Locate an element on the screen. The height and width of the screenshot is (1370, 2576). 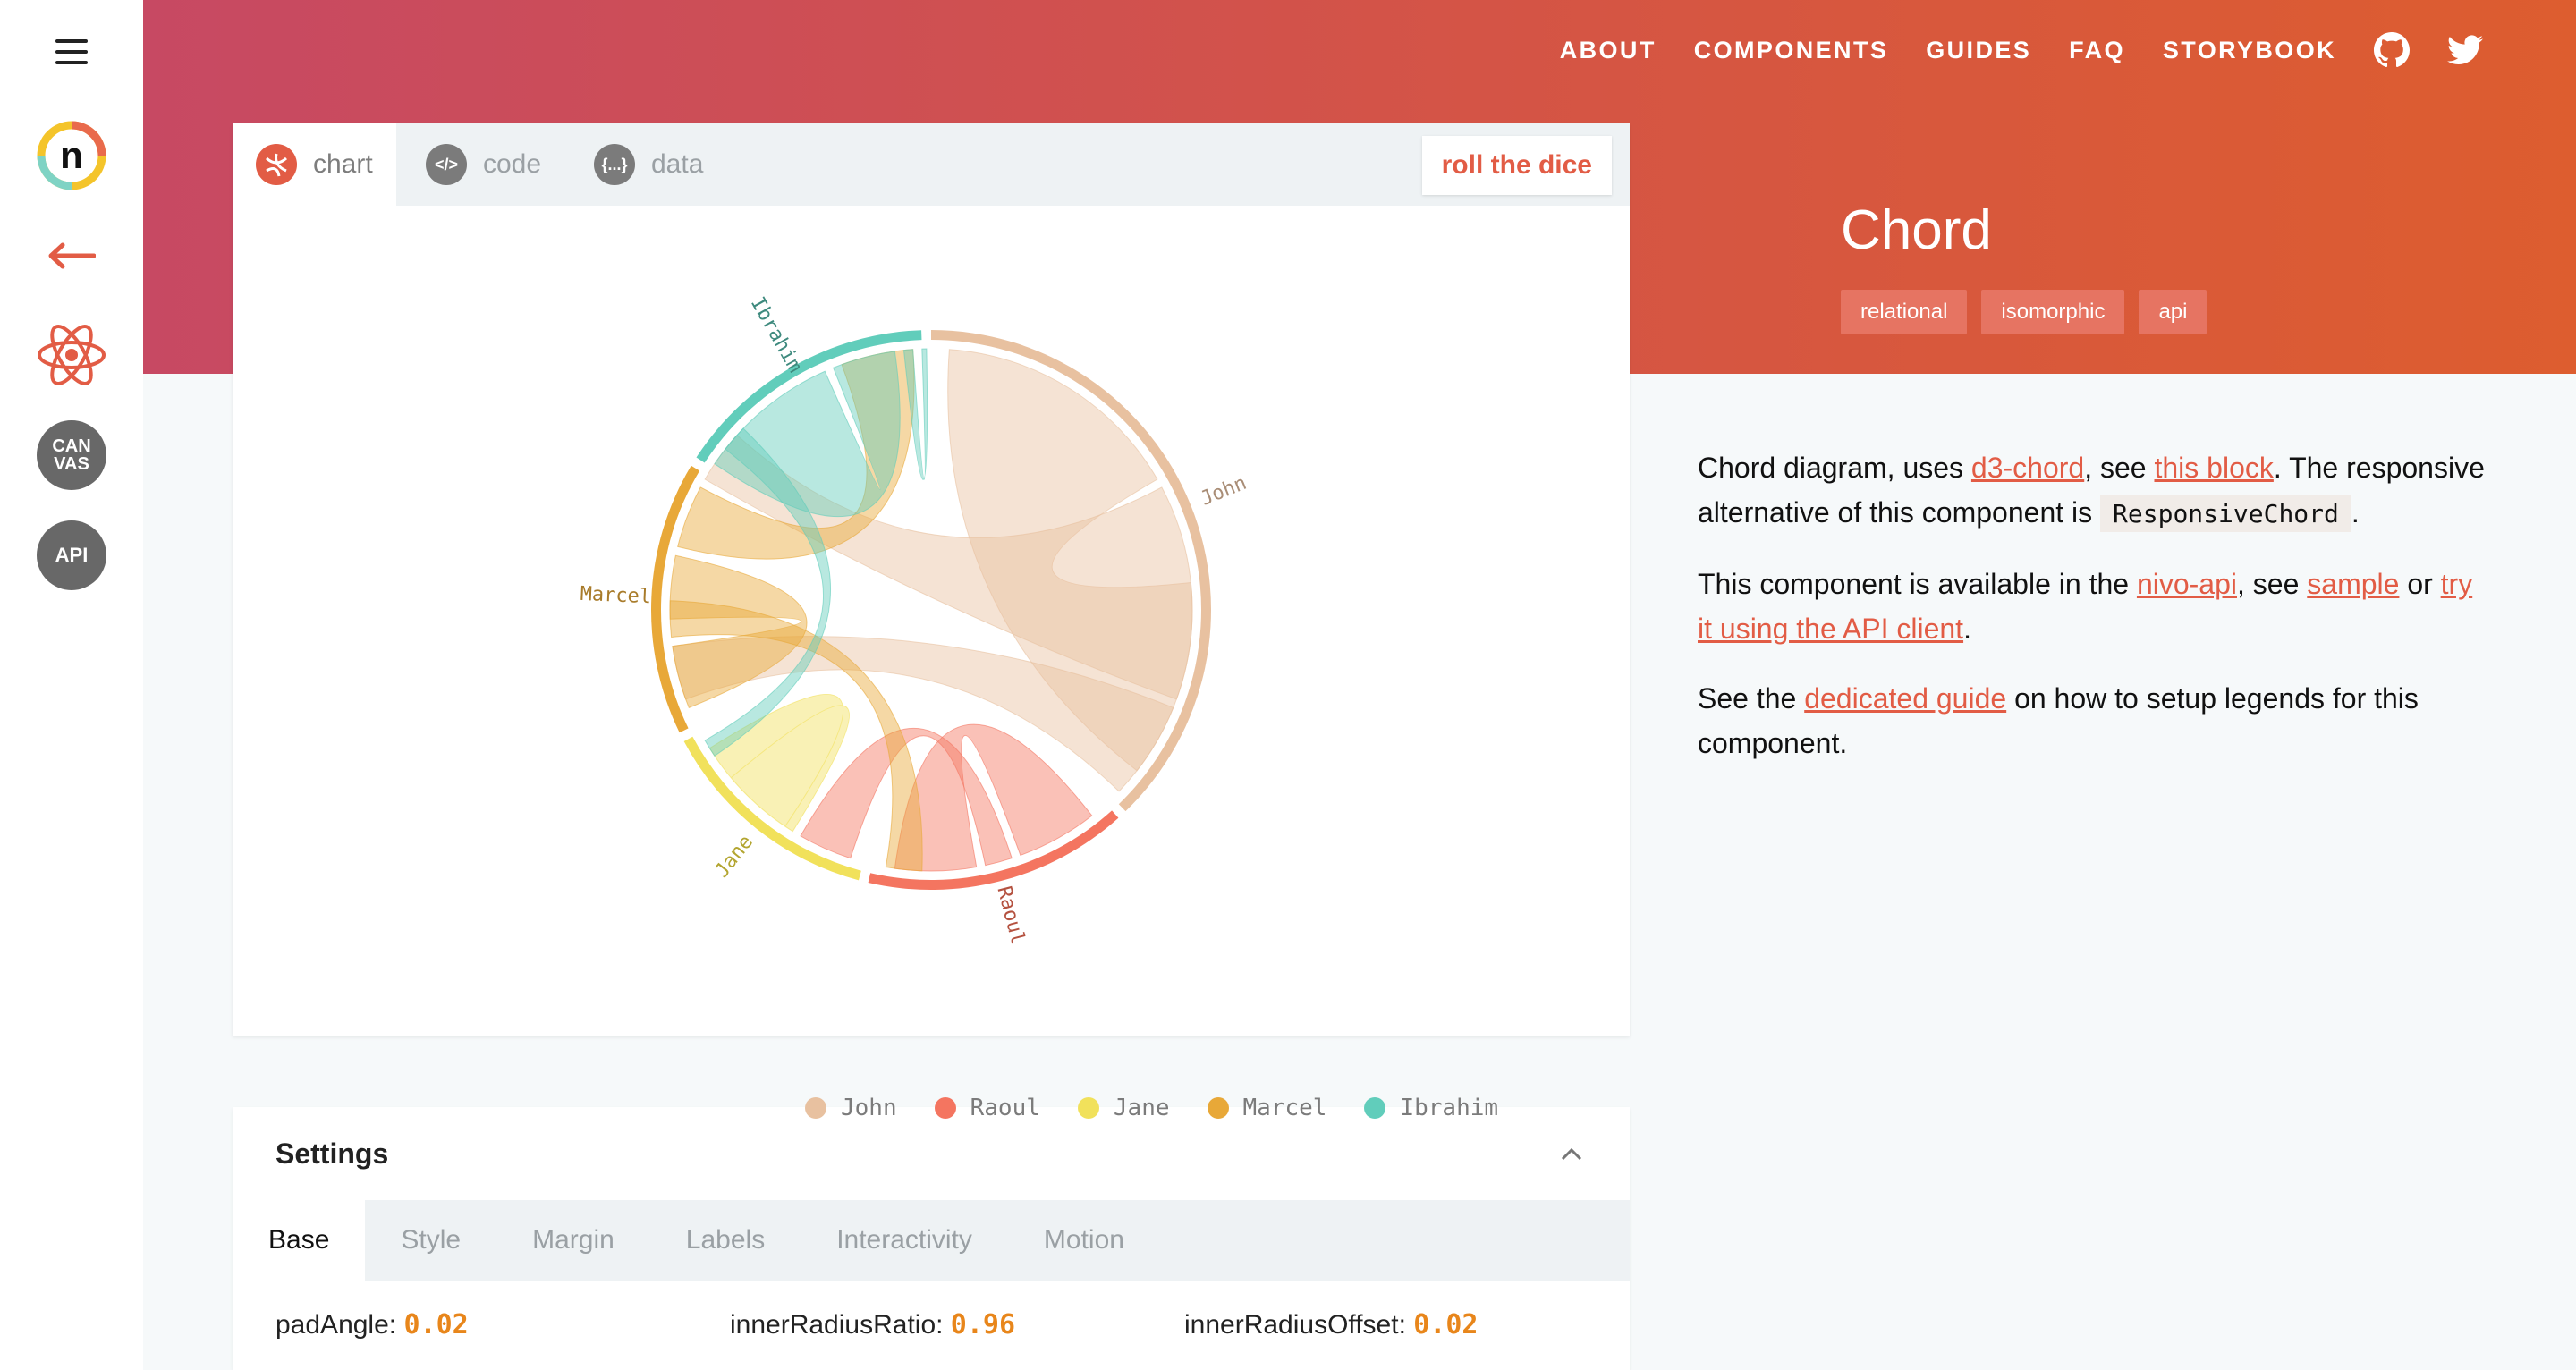
control-inner-radius-ratio: innerRadiusRatio: 0.96 is located at coordinates (957, 1324).